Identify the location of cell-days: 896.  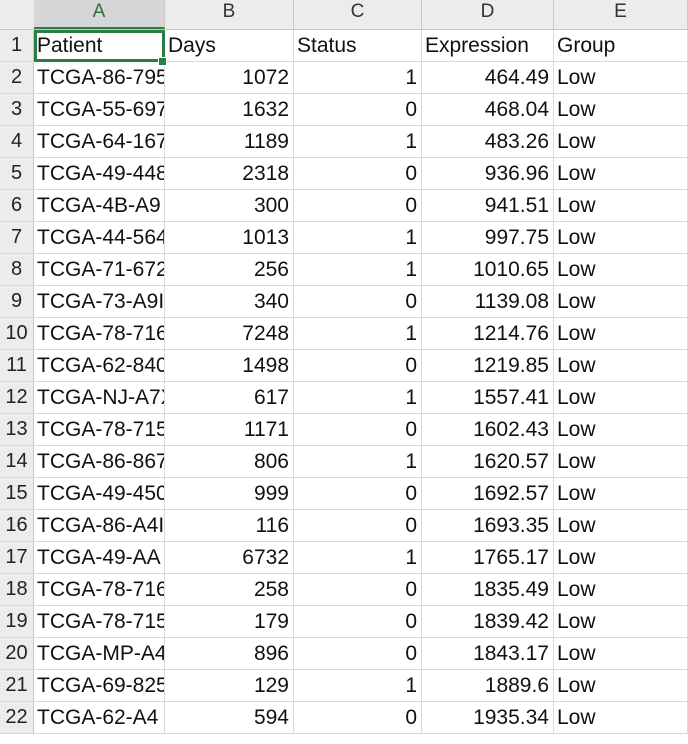
(229, 654).